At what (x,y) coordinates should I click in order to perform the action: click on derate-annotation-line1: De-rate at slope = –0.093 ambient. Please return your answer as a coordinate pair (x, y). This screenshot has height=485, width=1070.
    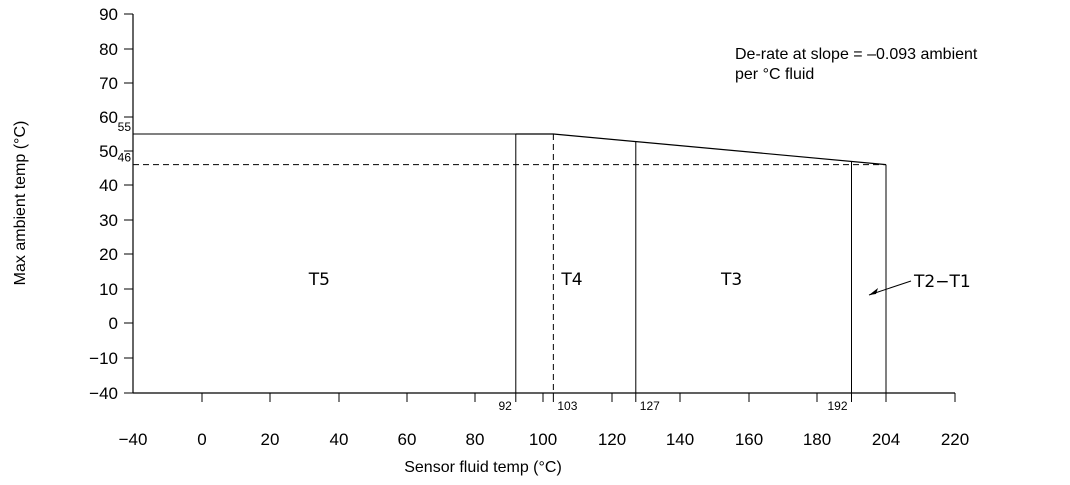
    Looking at the image, I should click on (856, 54).